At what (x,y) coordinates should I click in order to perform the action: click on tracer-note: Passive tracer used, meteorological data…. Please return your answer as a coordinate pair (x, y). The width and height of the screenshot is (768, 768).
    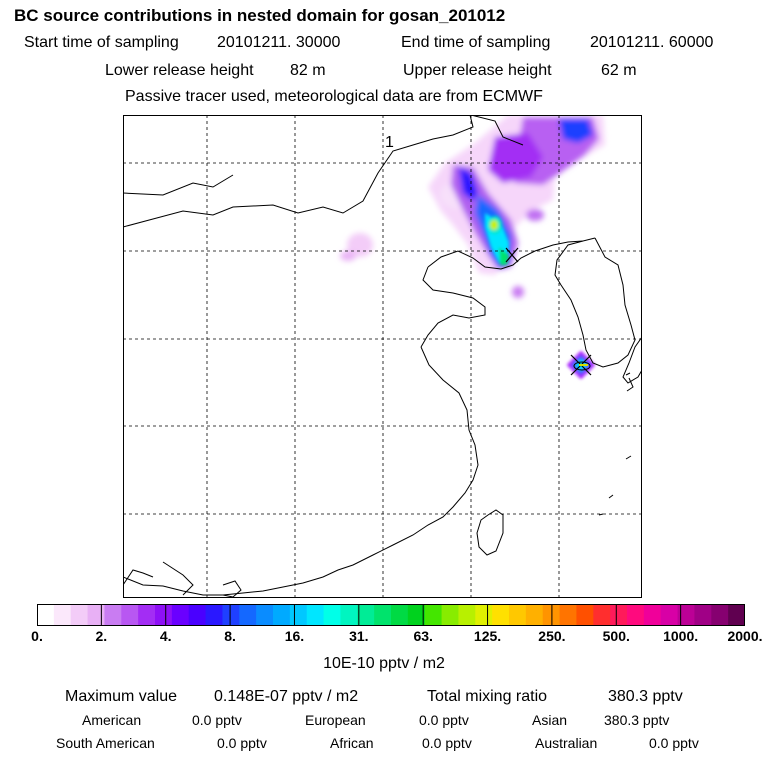
    Looking at the image, I should click on (334, 96).